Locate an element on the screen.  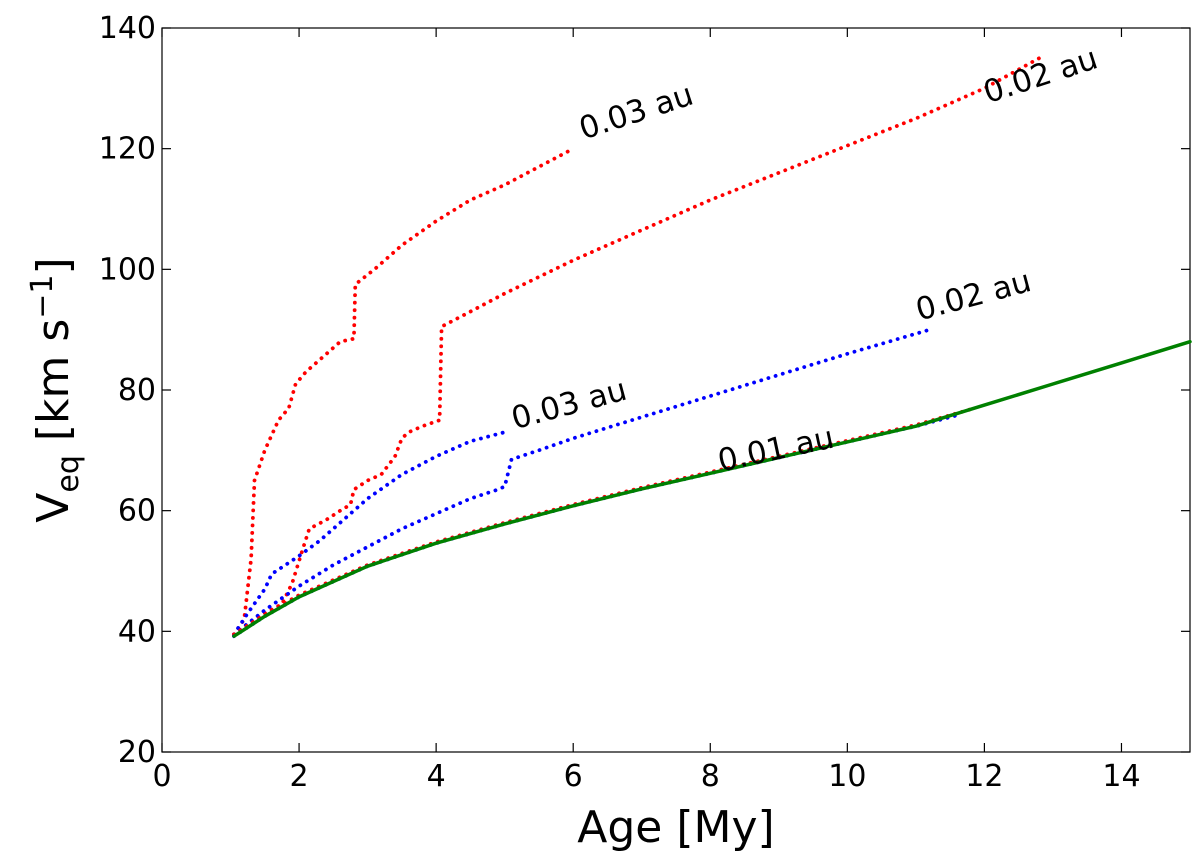
x-tick-label: 6 is located at coordinates (573, 776).